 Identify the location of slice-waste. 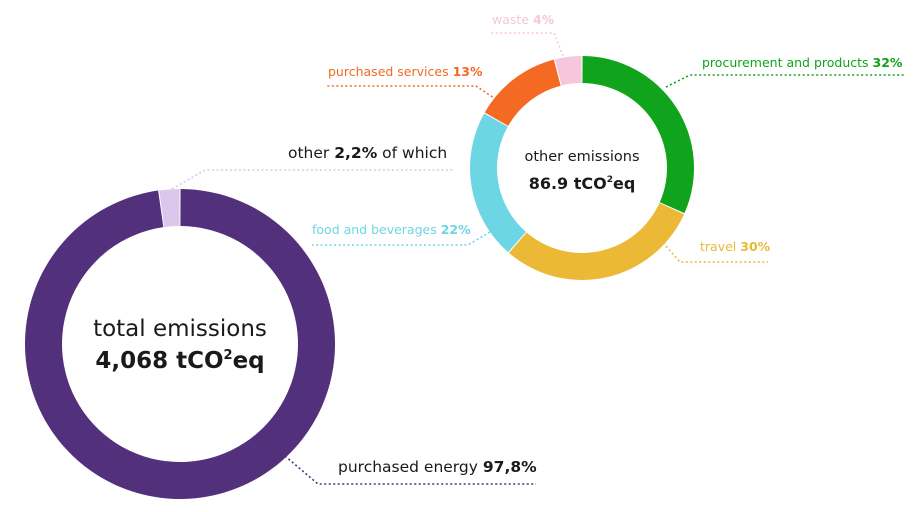
(568, 71).